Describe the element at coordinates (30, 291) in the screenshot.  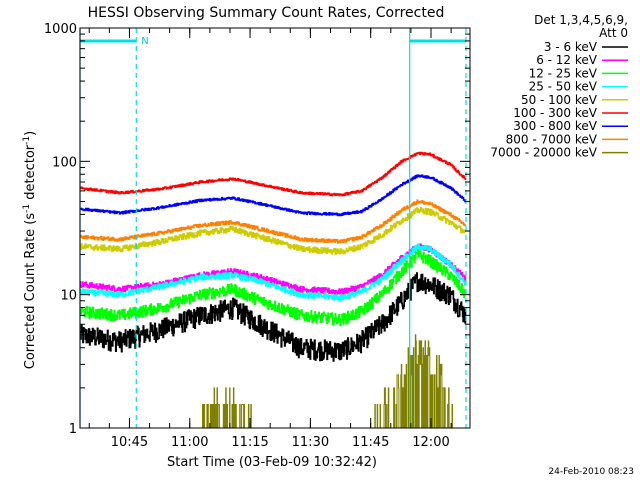
I see `y-label-main: Corrected Count Rate (s` at that location.